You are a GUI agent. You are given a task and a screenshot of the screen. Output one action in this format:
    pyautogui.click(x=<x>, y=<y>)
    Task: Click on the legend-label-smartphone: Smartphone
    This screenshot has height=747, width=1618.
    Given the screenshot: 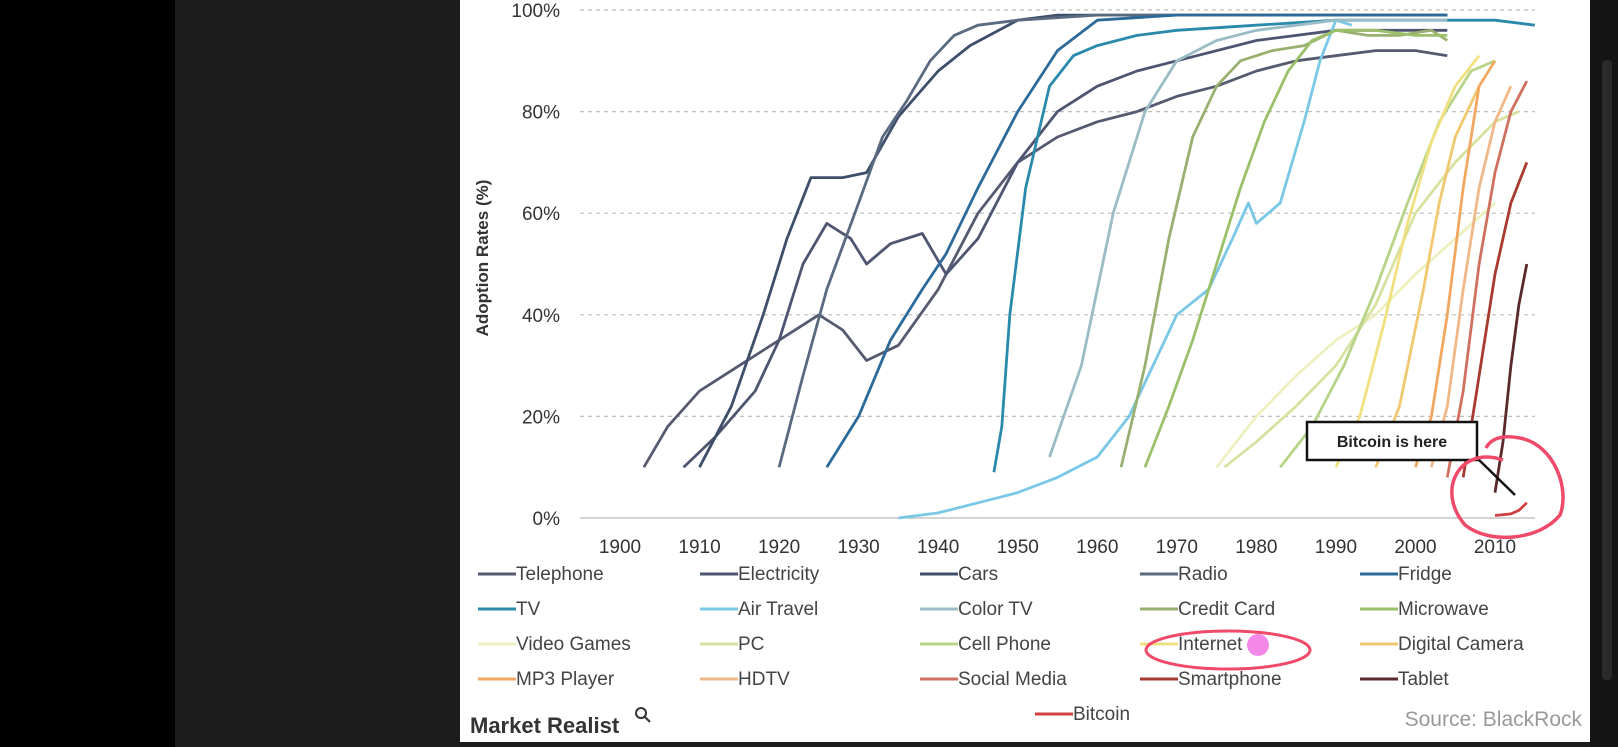 What is the action you would take?
    pyautogui.click(x=1230, y=679)
    